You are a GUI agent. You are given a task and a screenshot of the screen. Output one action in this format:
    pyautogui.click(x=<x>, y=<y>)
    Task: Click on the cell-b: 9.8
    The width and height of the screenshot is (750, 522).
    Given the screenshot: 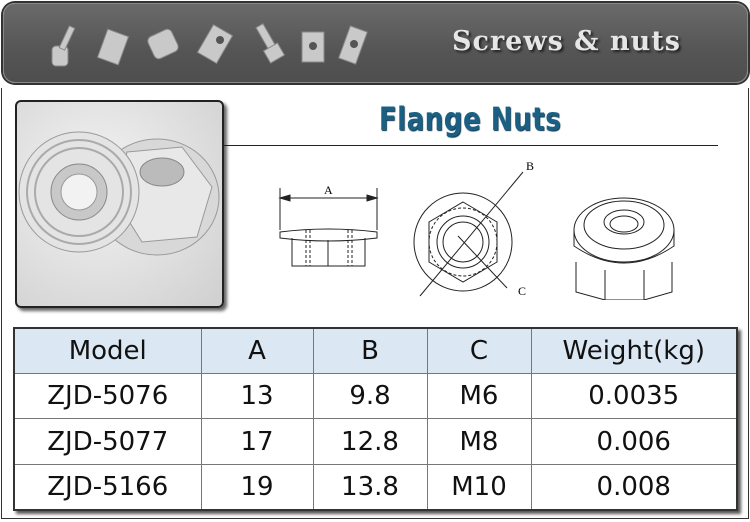 What is the action you would take?
    pyautogui.click(x=370, y=396)
    